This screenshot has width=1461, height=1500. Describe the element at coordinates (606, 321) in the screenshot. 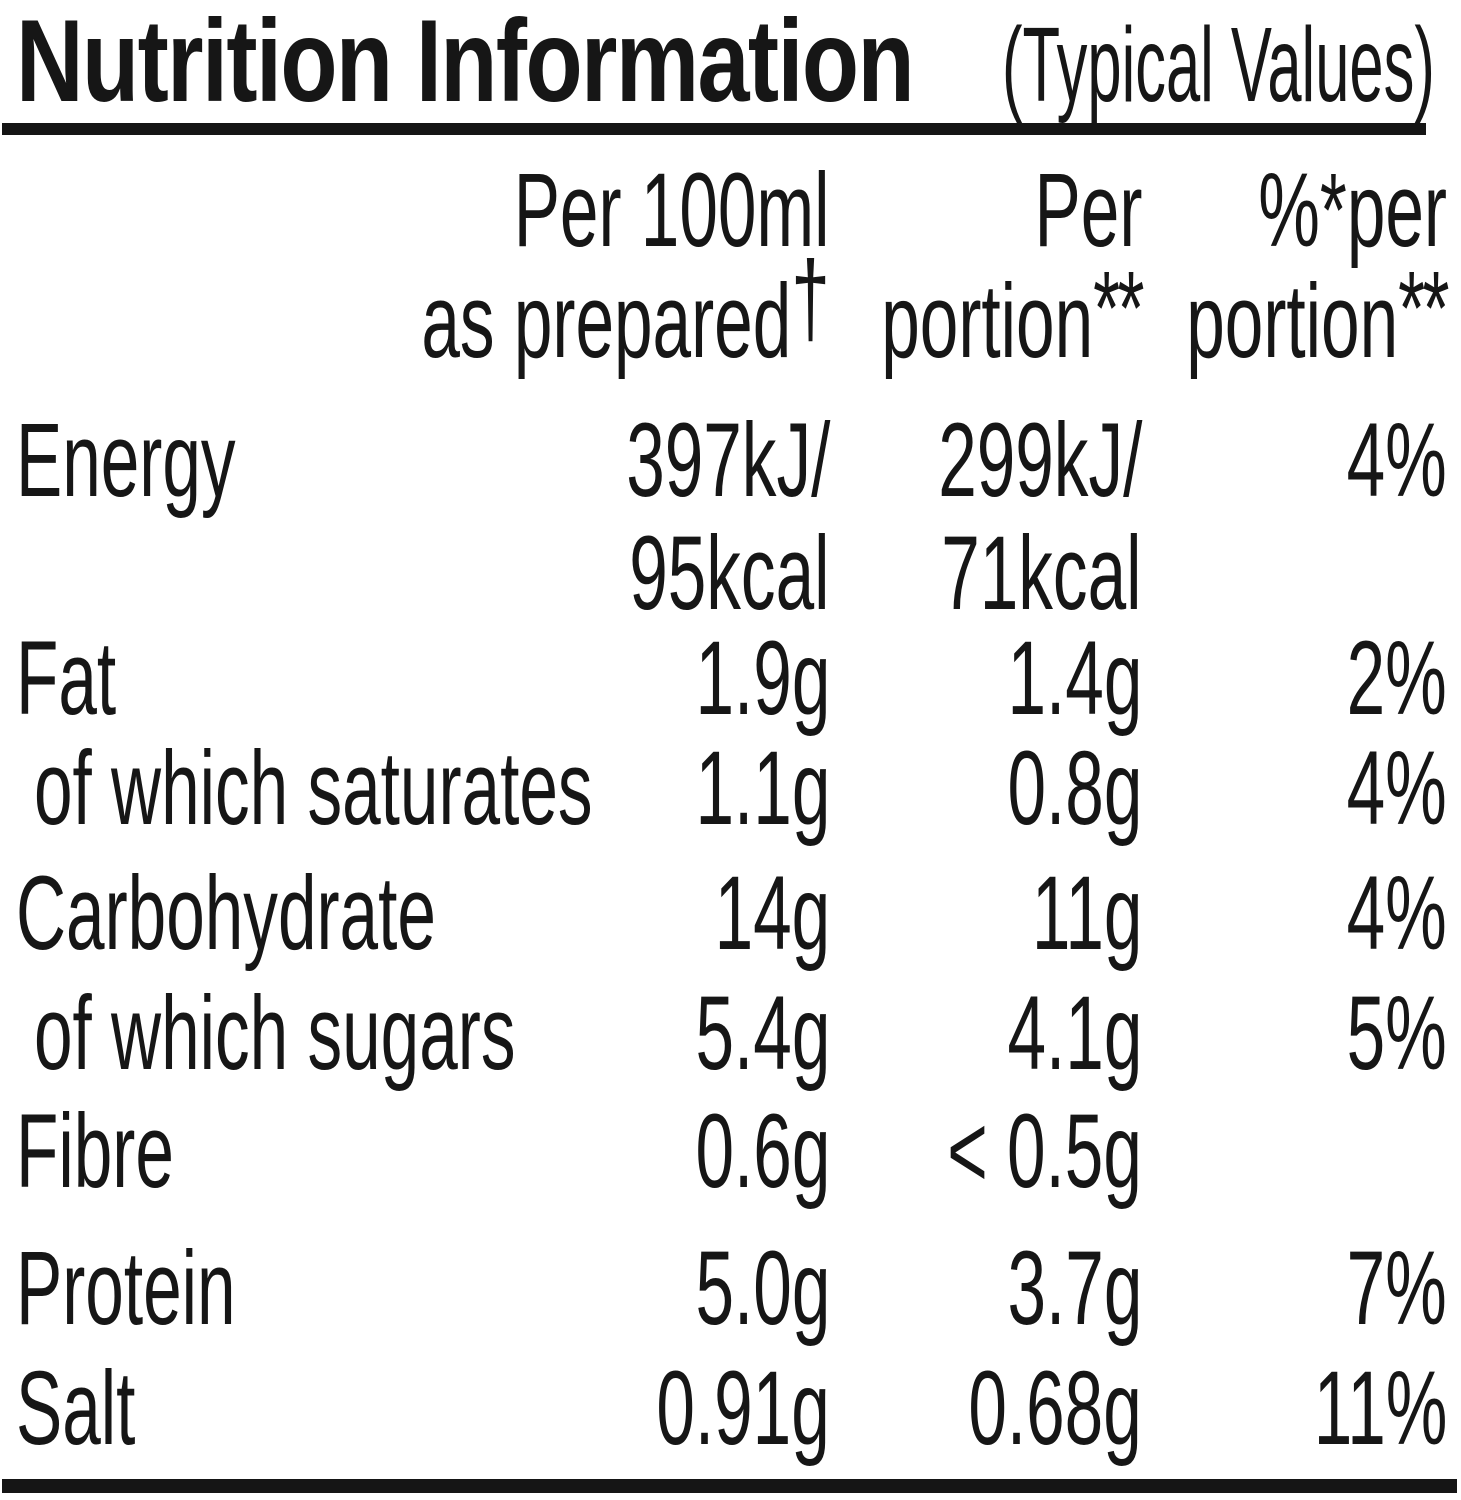

I see `as-prepared-text: as prepared` at that location.